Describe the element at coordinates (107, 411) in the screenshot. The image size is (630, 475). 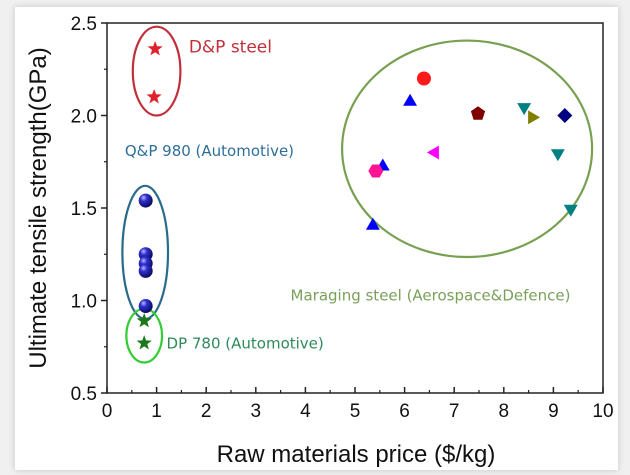
I see `x-tick-label: 0` at that location.